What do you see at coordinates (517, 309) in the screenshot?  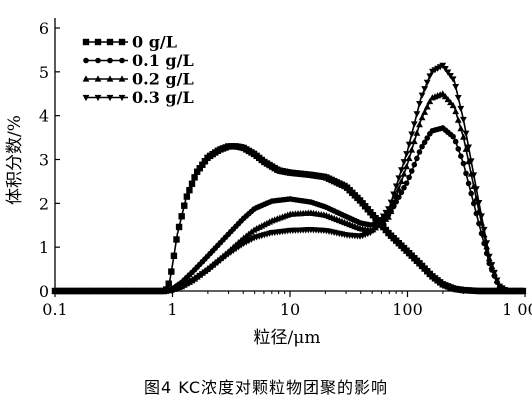 I see `x-tick-label: 1 000` at bounding box center [517, 309].